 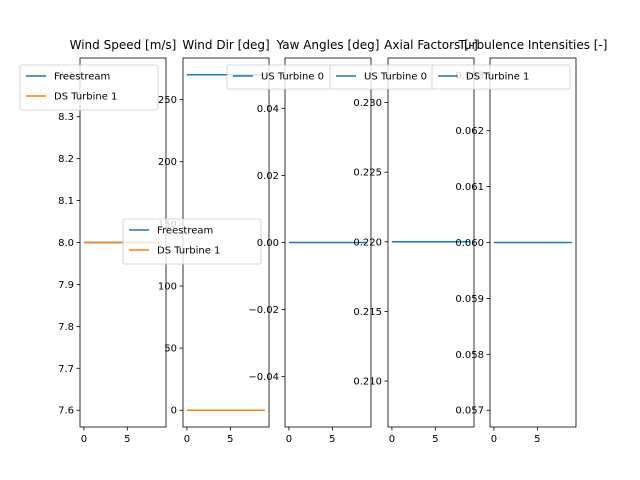 I want to click on y-tick-label: 0.215, so click(x=367, y=312).